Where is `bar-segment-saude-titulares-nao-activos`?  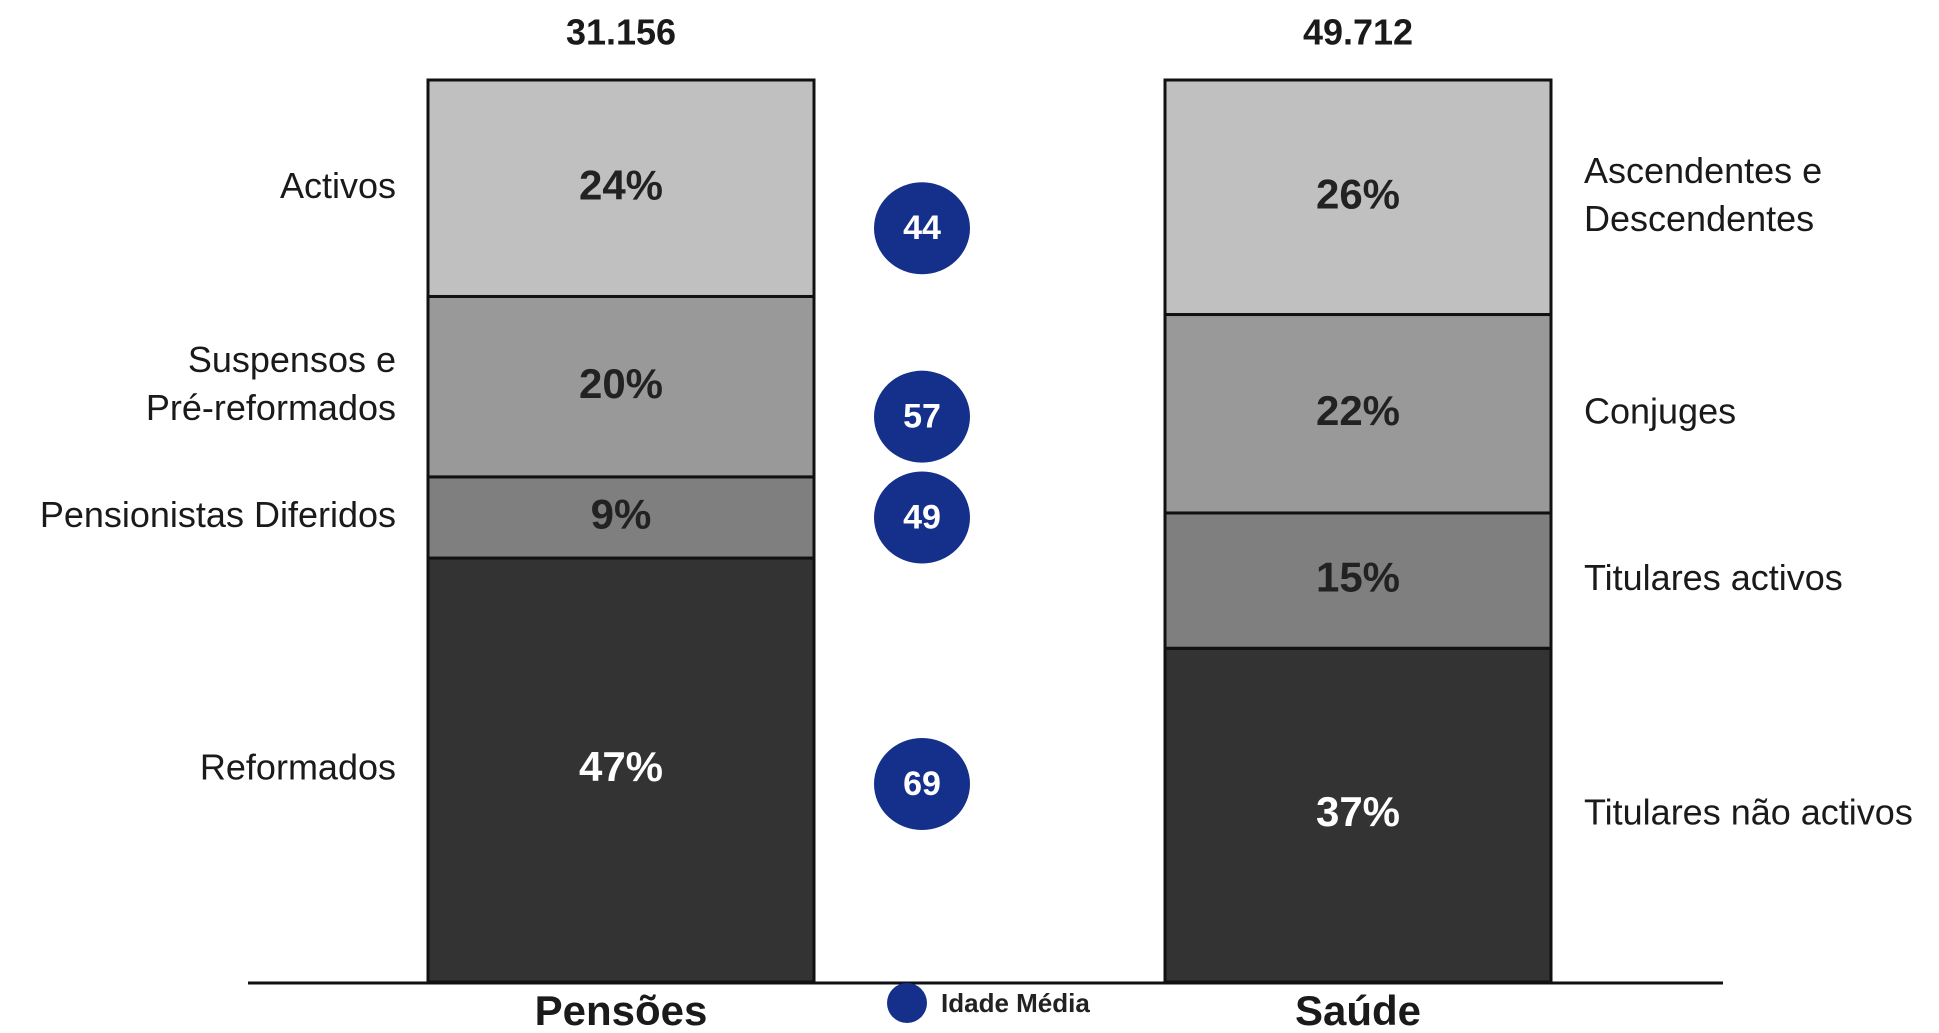
bar-segment-saude-titulares-nao-activos is located at coordinates (1358, 815).